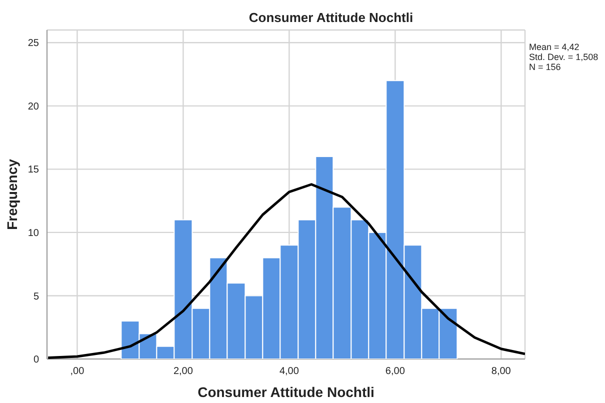  I want to click on x-axis-title: Consumer Attitude Nochtli, so click(286, 392).